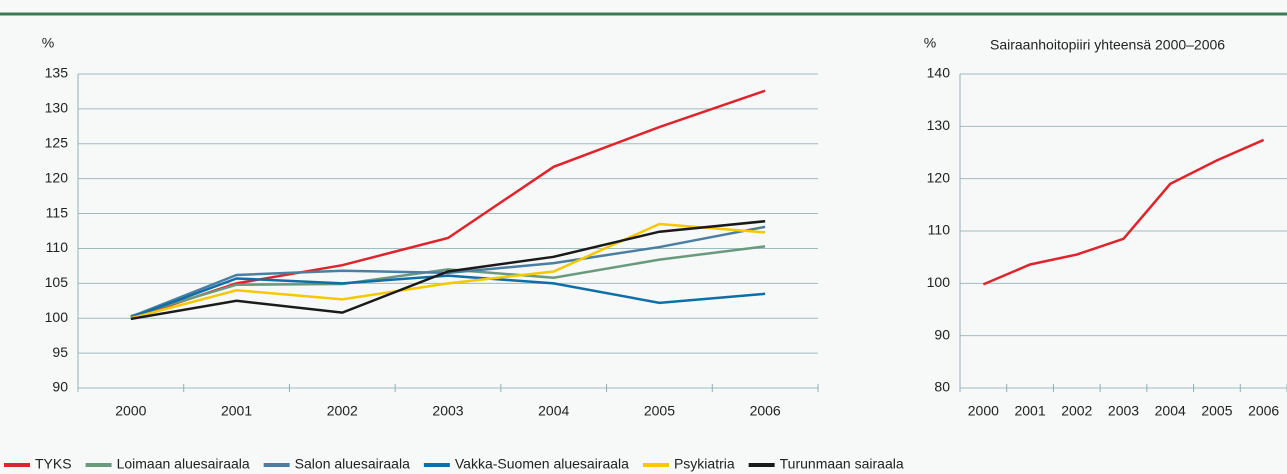  I want to click on y-tick-label: 105, so click(57, 282).